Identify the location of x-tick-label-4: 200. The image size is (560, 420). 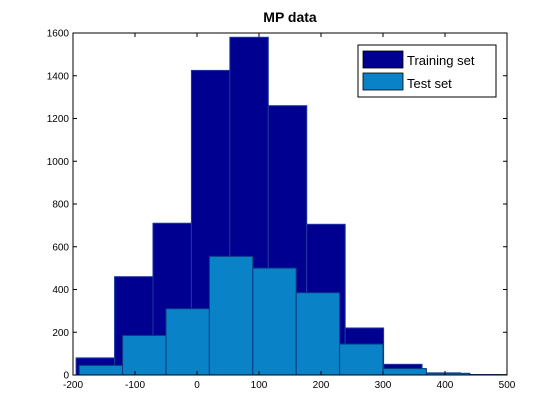
(321, 385).